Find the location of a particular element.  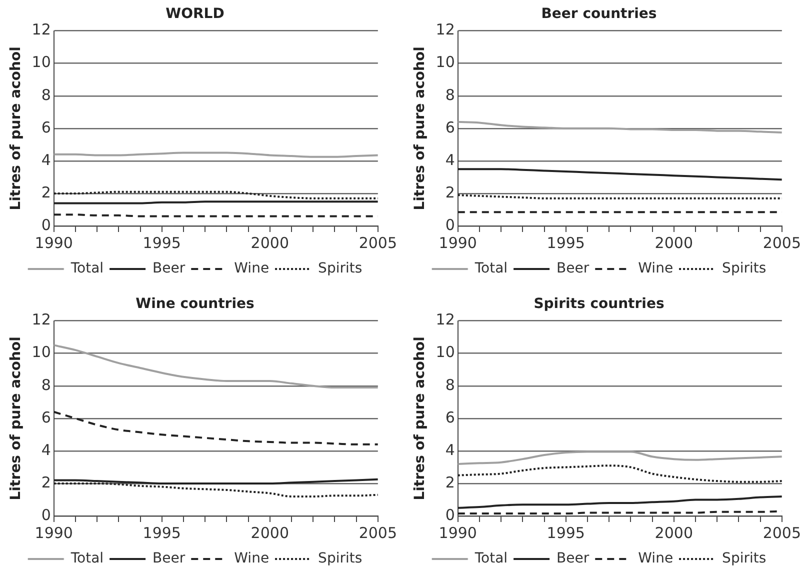

chart-title: WORLD is located at coordinates (195, 14).